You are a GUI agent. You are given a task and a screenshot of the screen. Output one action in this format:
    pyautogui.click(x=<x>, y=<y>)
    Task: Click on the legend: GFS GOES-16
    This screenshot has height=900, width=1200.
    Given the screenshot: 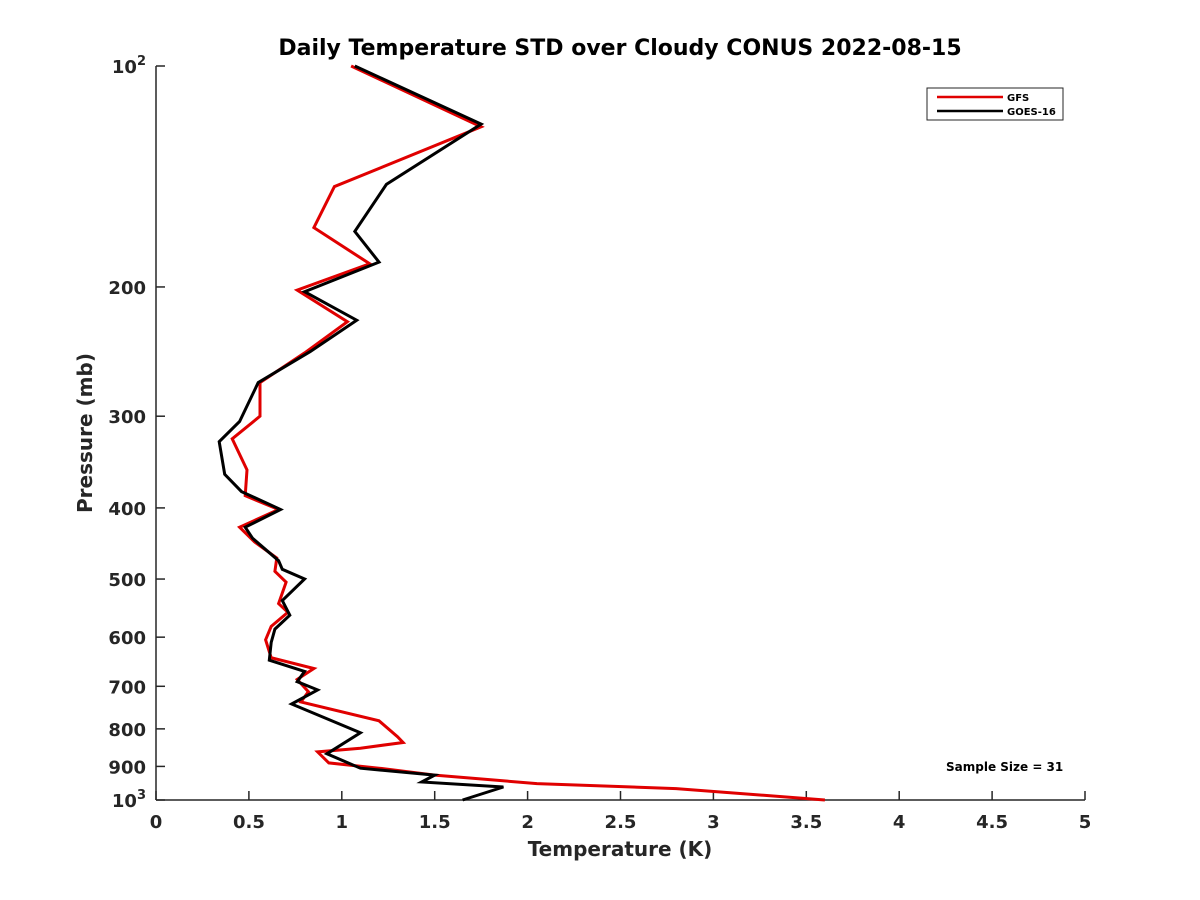 What is the action you would take?
    pyautogui.click(x=995, y=104)
    